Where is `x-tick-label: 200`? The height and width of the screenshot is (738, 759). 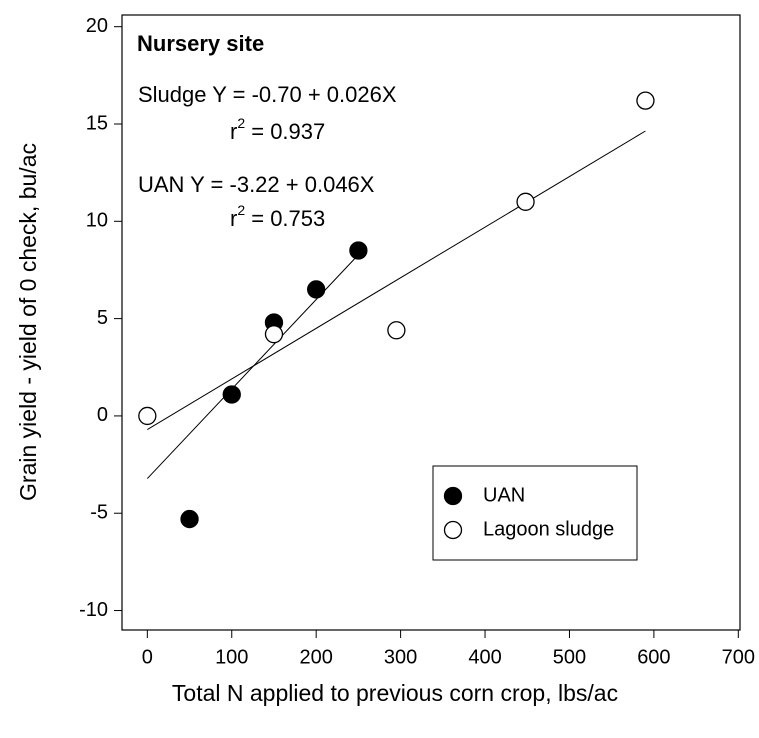 x-tick-label: 200 is located at coordinates (315, 657).